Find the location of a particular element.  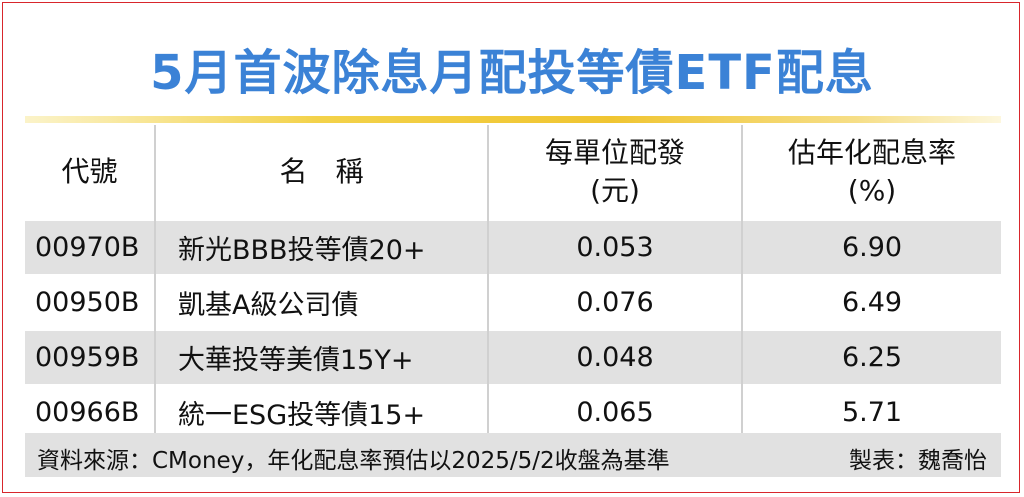

table-row: 00950B 凱基A級公司債 0.076 6.49 is located at coordinates (513, 302).